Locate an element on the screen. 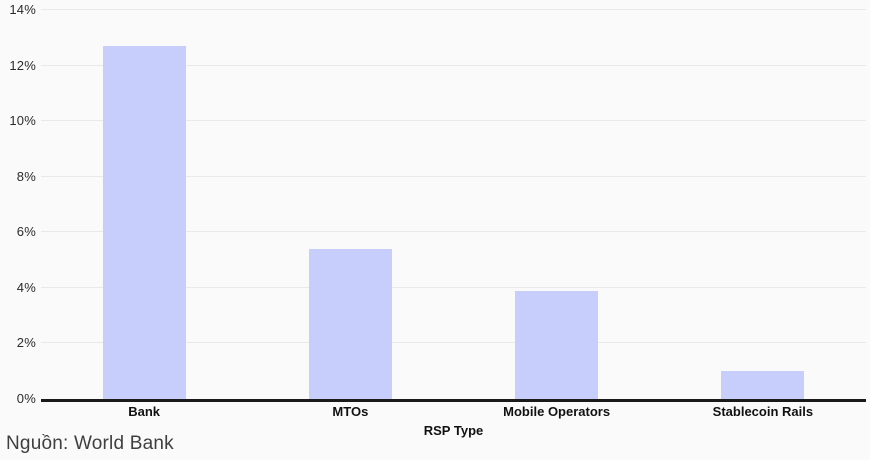 The width and height of the screenshot is (870, 460). bar-bank is located at coordinates (144, 222).